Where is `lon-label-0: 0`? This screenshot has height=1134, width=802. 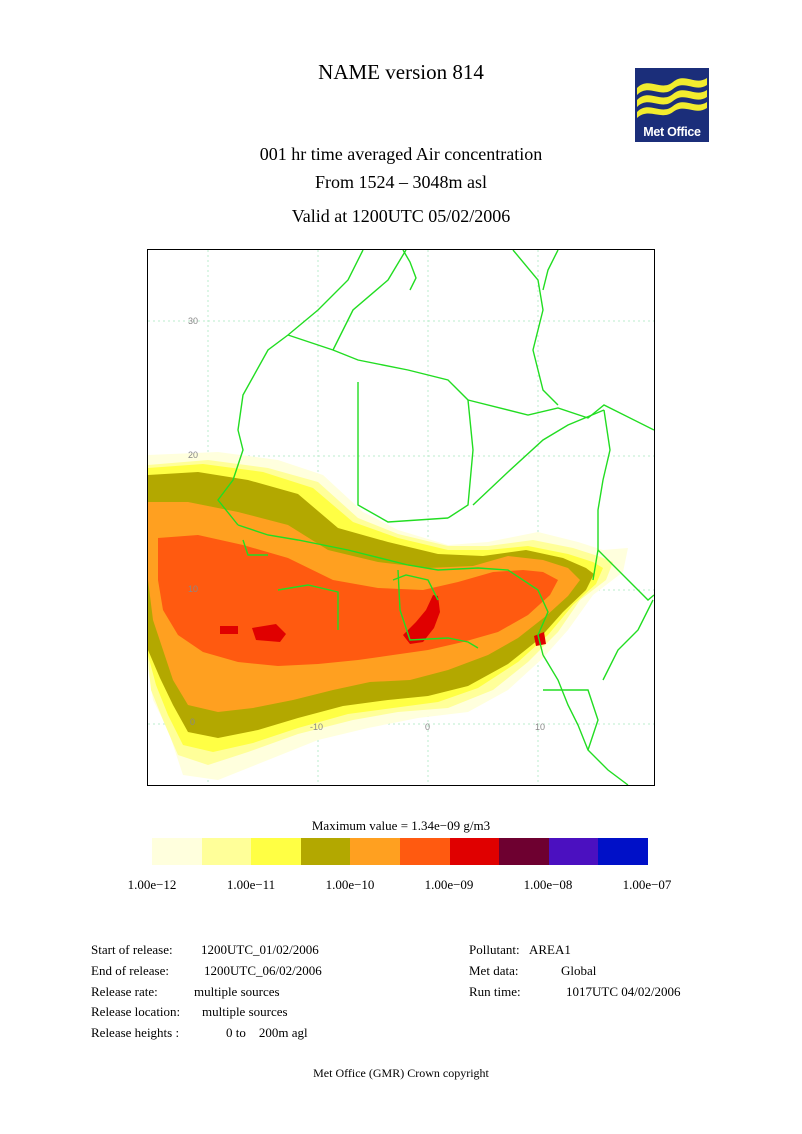 lon-label-0: 0 is located at coordinates (427, 727).